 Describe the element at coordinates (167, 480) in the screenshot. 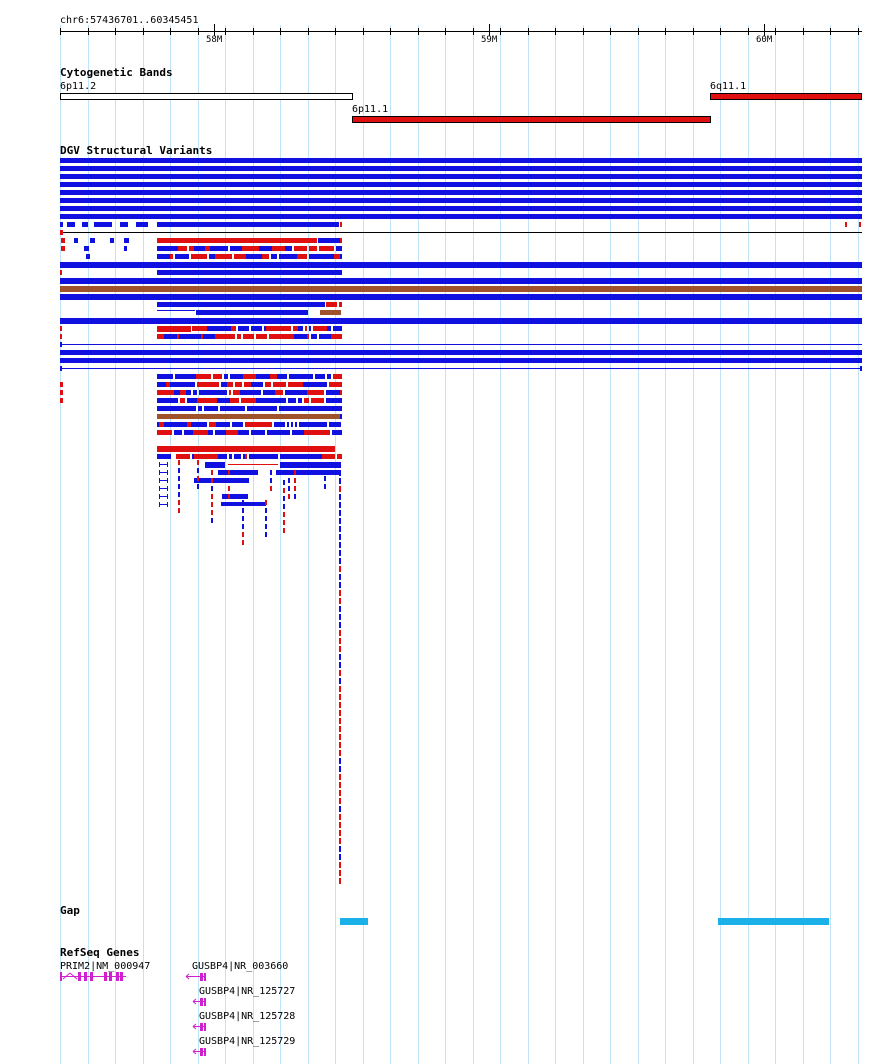

I see `feature-glyph` at that location.